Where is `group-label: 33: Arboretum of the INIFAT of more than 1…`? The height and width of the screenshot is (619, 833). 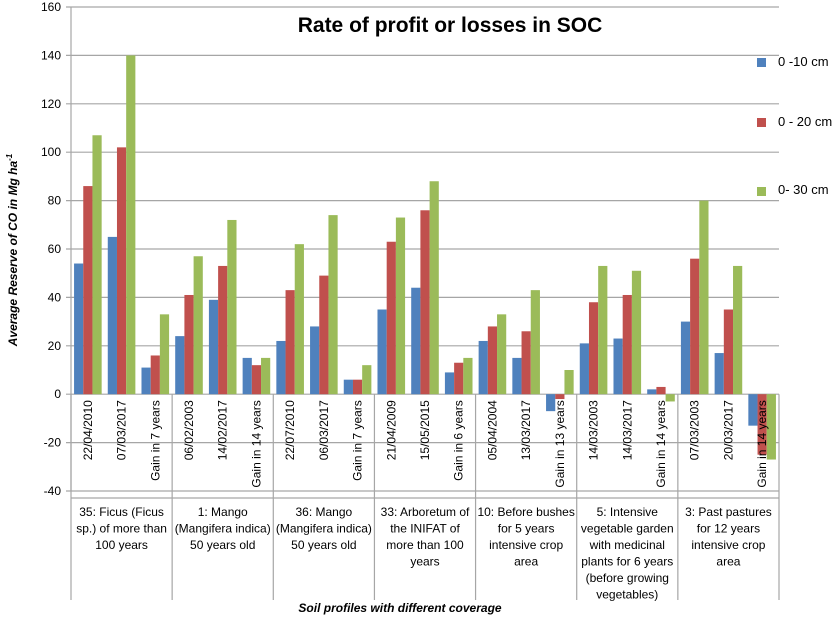 group-label: 33: Arboretum of the INIFAT of more than 1… is located at coordinates (425, 537).